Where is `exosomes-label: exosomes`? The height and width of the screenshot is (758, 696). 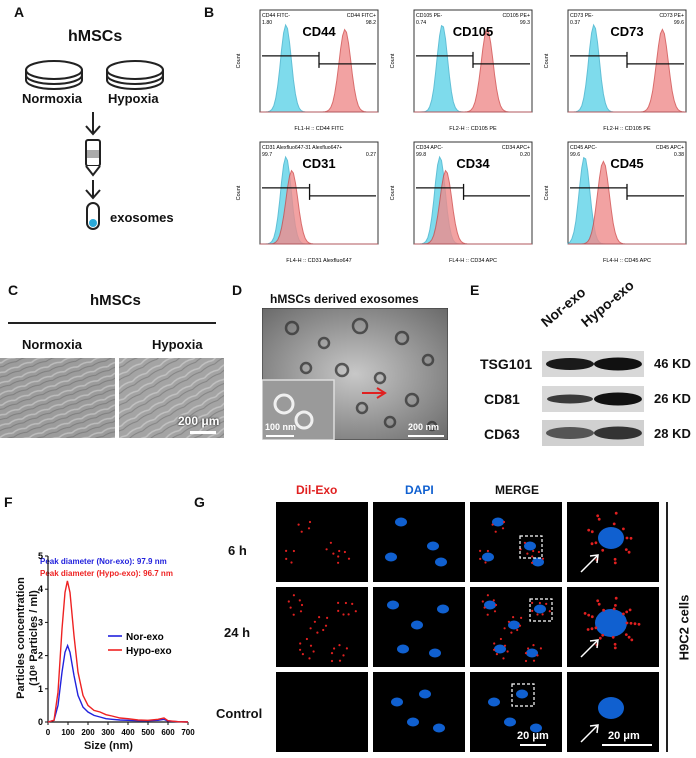
exosomes-label: exosomes is located at coordinates (142, 217).